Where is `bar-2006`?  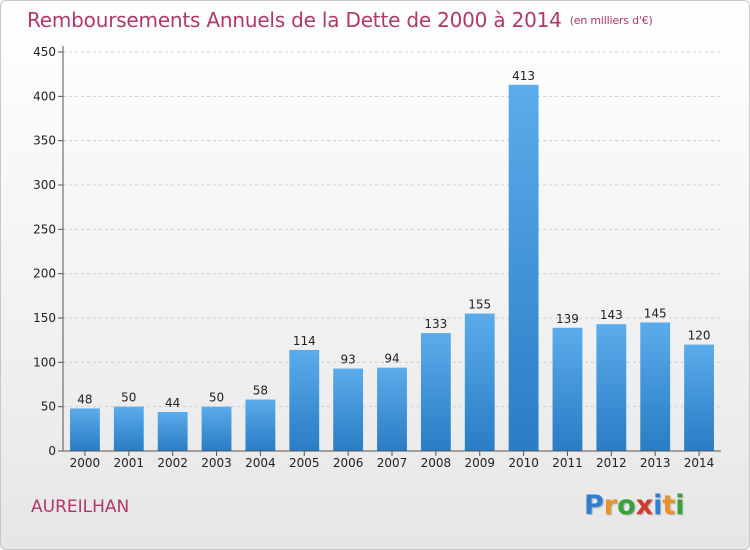
bar-2006 is located at coordinates (348, 409).